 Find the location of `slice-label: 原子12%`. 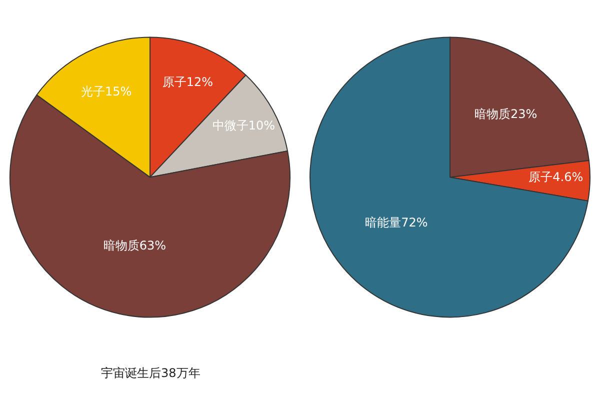

slice-label: 原子12% is located at coordinates (188, 82).